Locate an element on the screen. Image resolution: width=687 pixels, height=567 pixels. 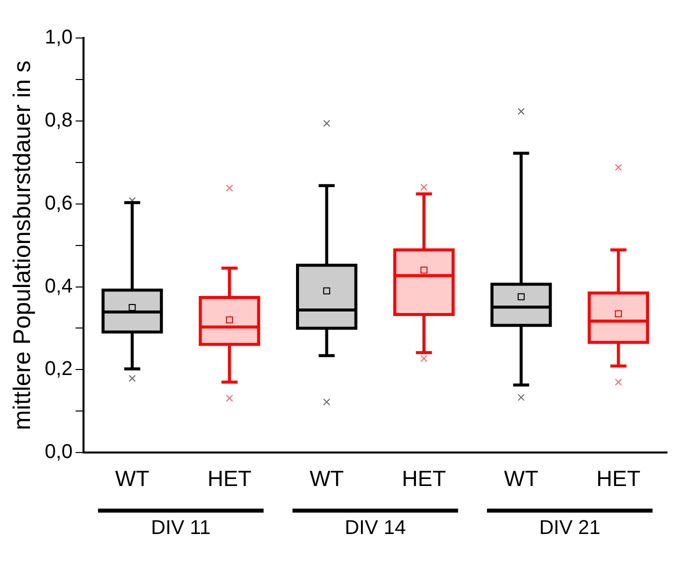
y-tick-label: 1,0 is located at coordinates (58, 37).